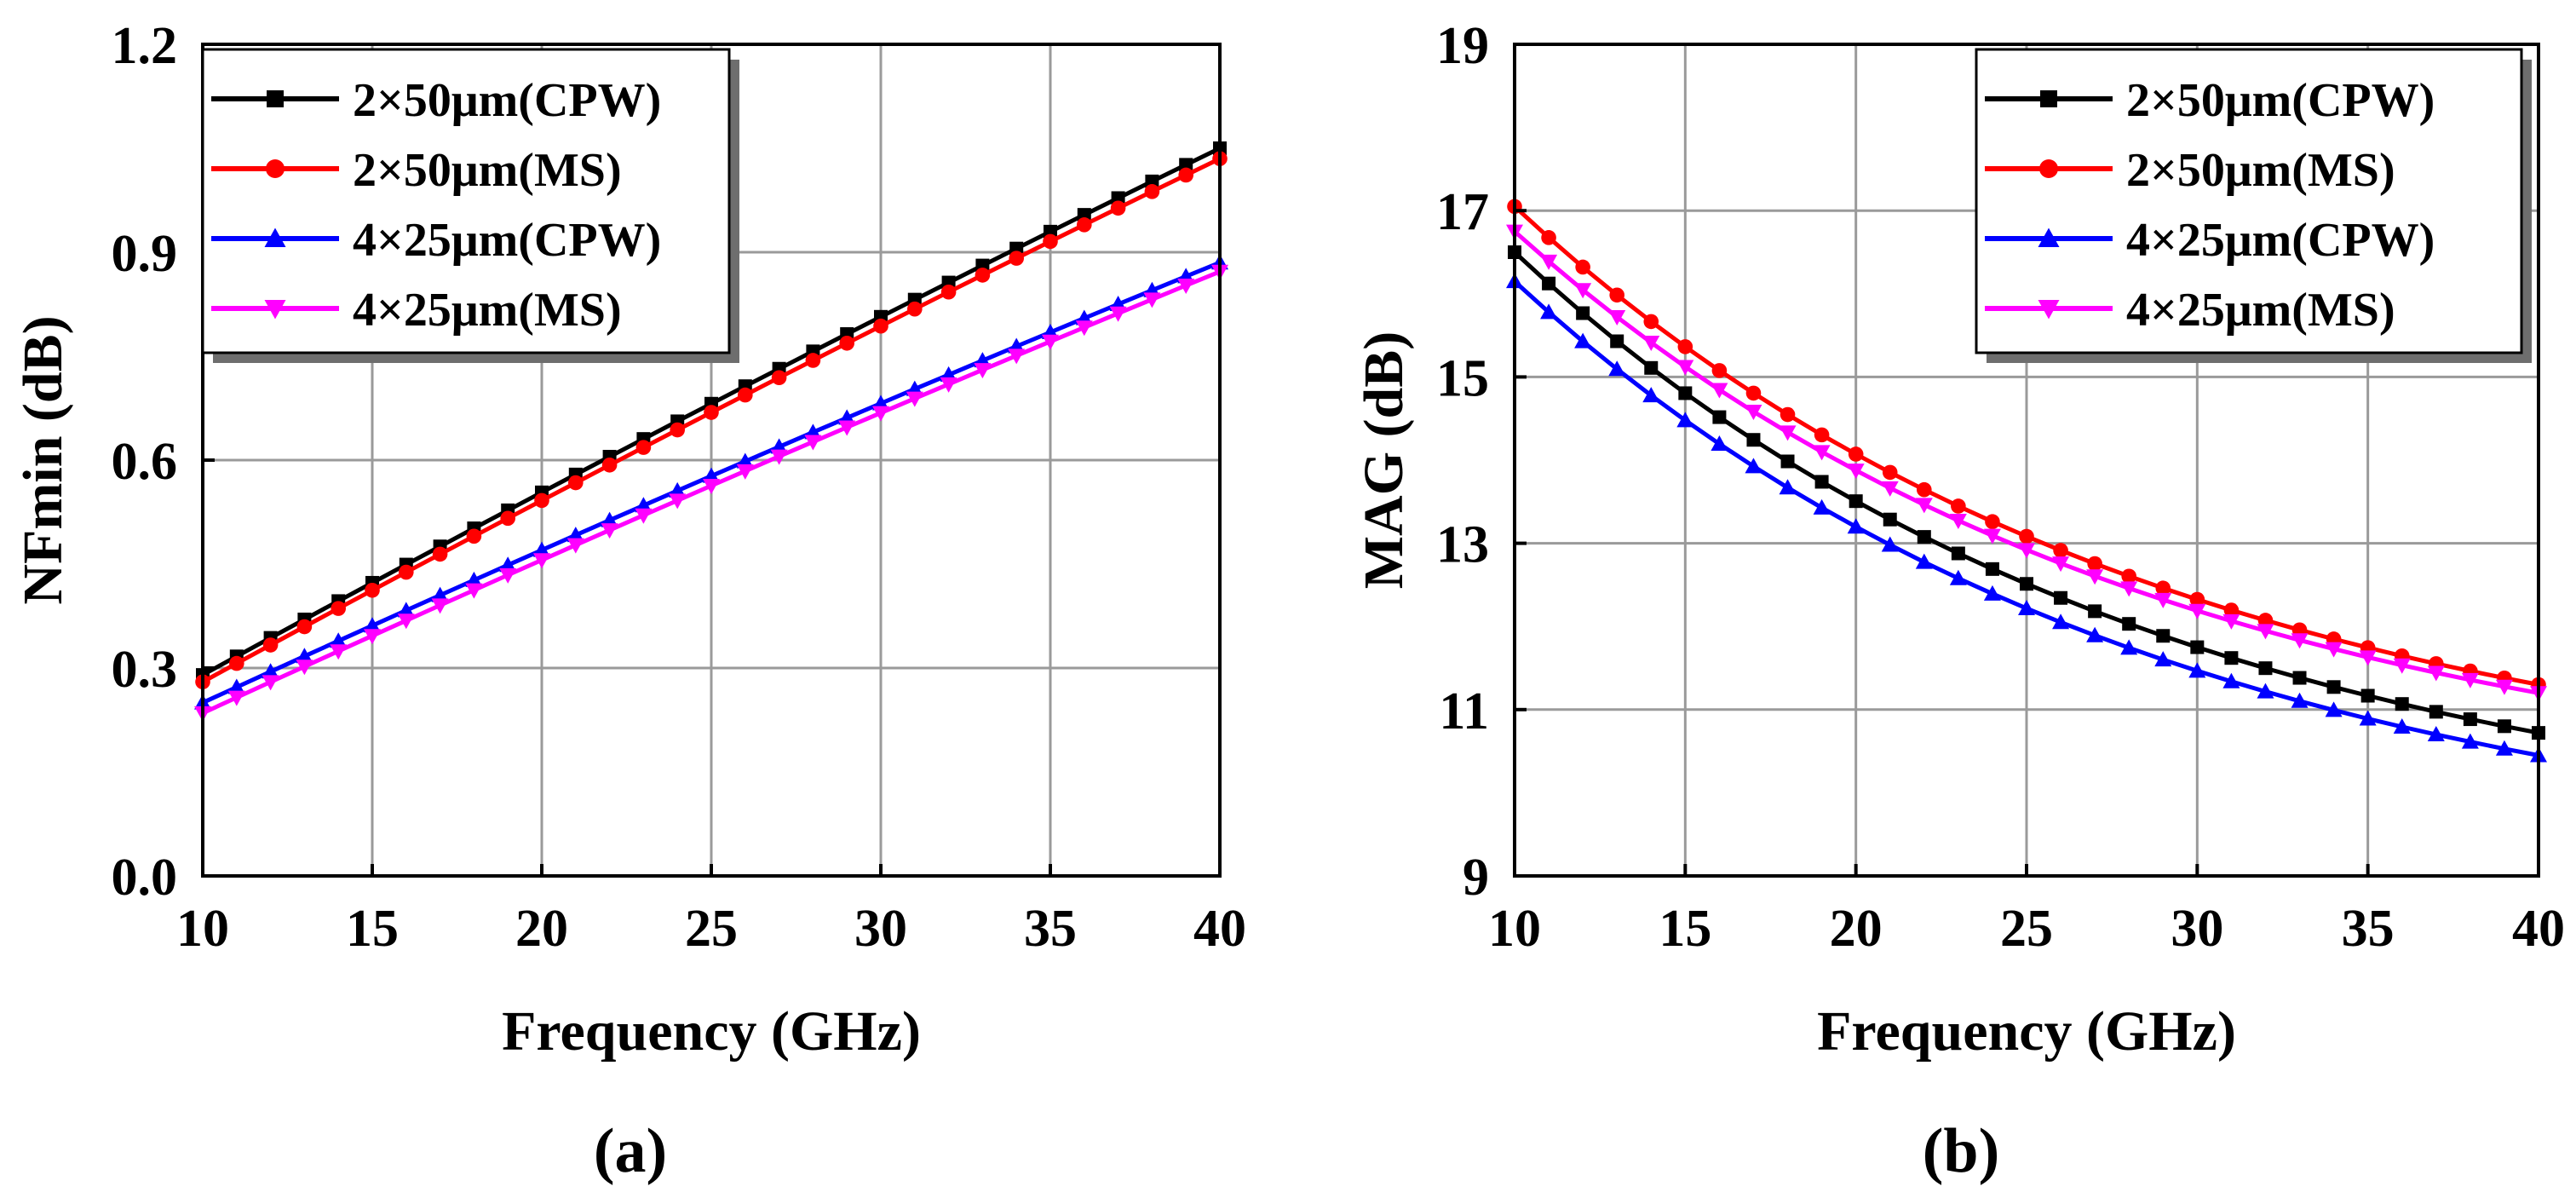 The image size is (2576, 1198). Describe the element at coordinates (2539, 929) in the screenshot. I see `x-tick-label: 40` at that location.